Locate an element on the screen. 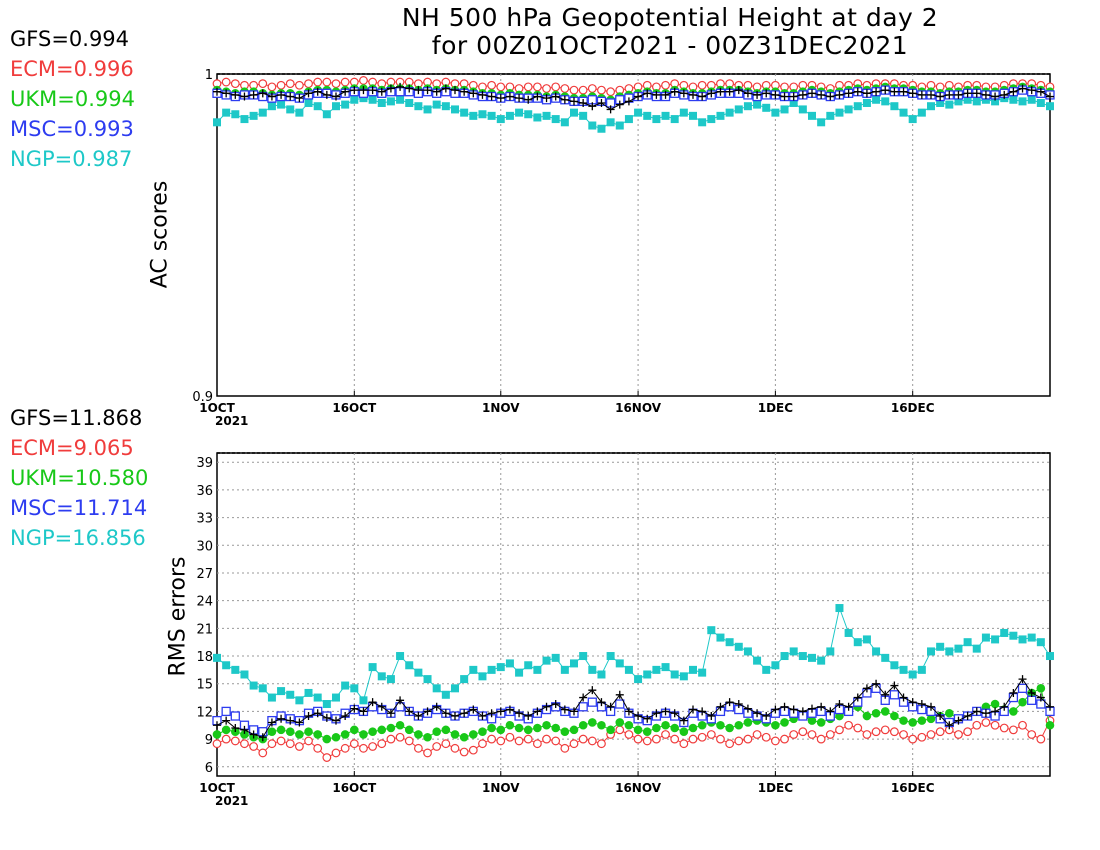 This screenshot has width=1100, height=850. ac-x-tick-label: 1DEC is located at coordinates (776, 408).